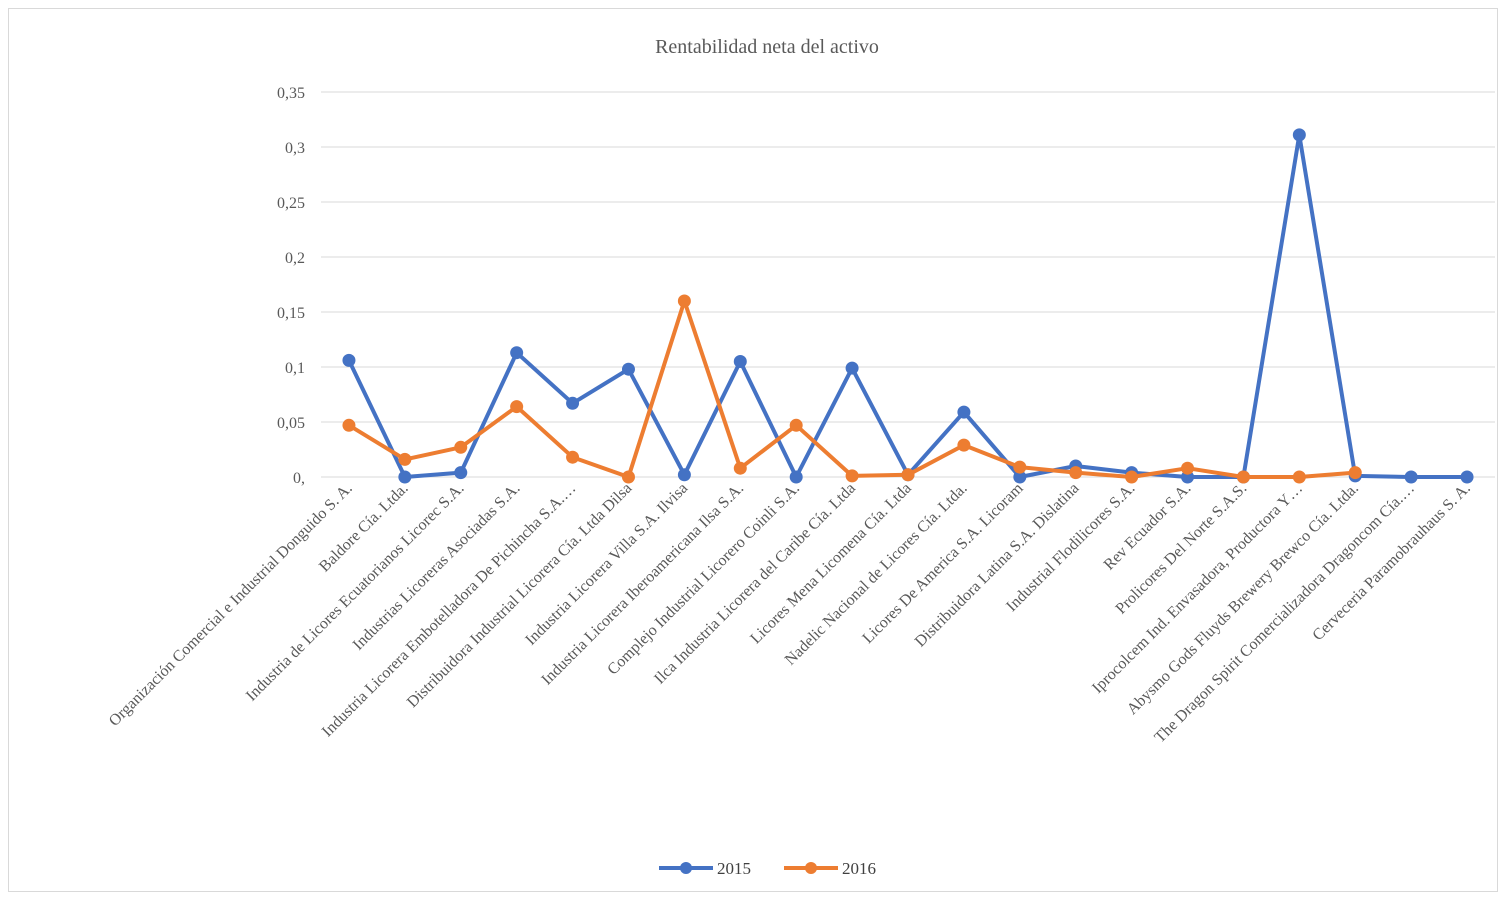  What do you see at coordinates (705, 868) in the screenshot?
I see `legend-item: 2015` at bounding box center [705, 868].